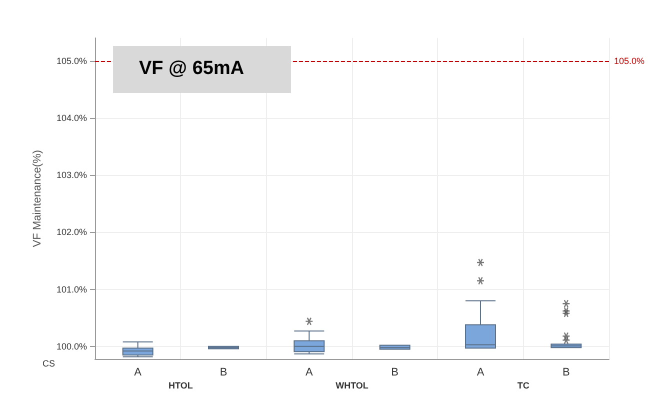 The image size is (664, 403). Describe the element at coordinates (352, 385) in the screenshot. I see `text: WHTOL` at that location.